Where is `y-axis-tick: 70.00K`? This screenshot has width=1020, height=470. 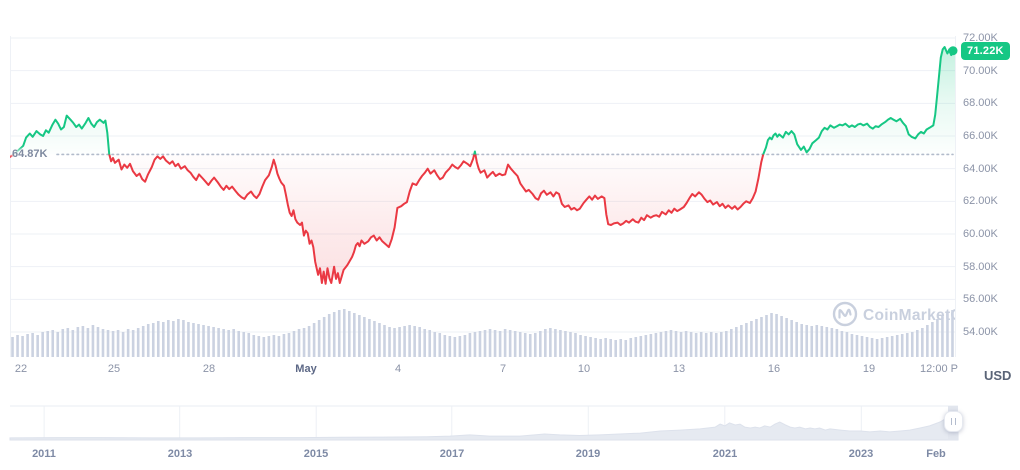 y-axis-tick: 70.00K is located at coordinates (980, 71).